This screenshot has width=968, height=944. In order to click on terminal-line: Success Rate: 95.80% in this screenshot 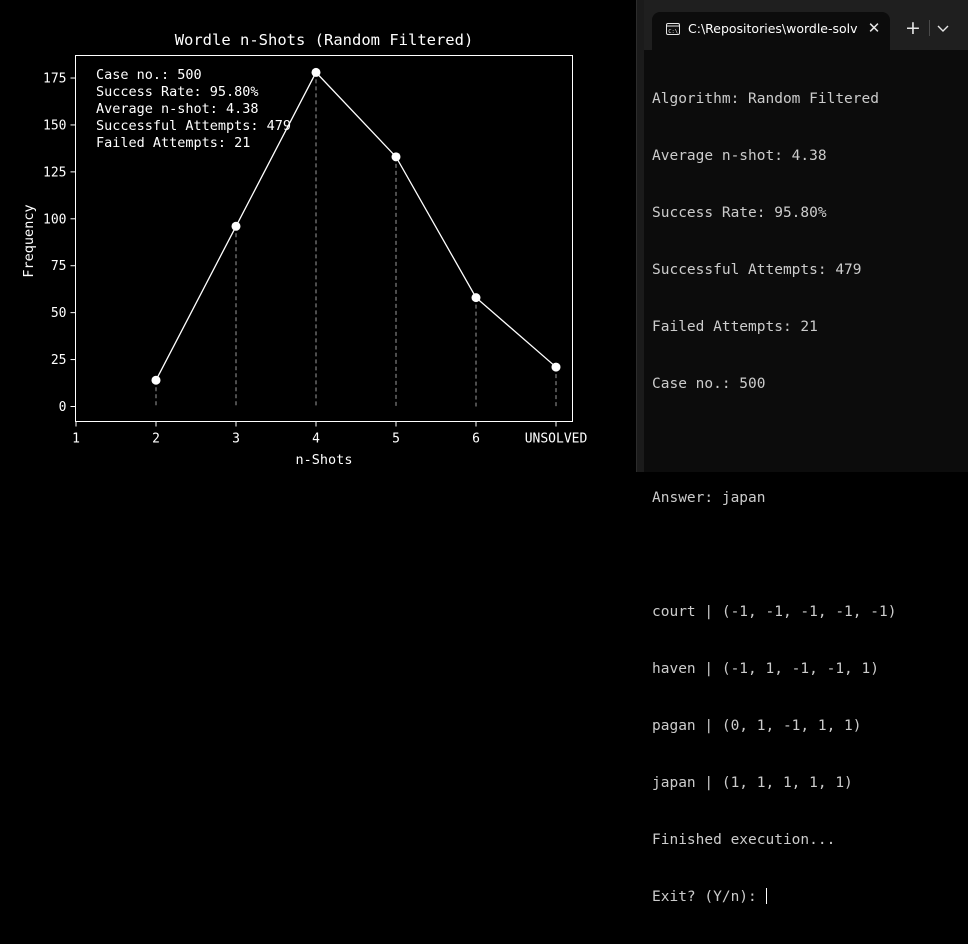, I will do `click(739, 213)`.